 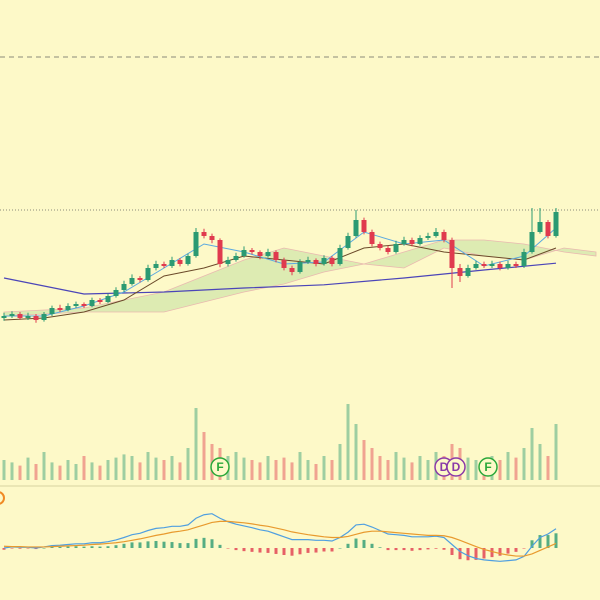 I want to click on event-marker, so click(x=488, y=467).